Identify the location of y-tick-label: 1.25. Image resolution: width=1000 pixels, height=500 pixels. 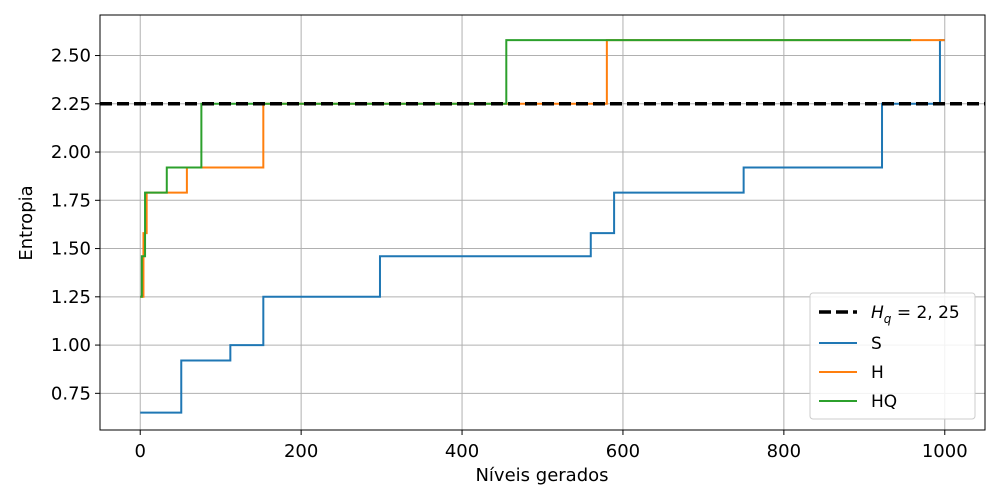
(71, 297).